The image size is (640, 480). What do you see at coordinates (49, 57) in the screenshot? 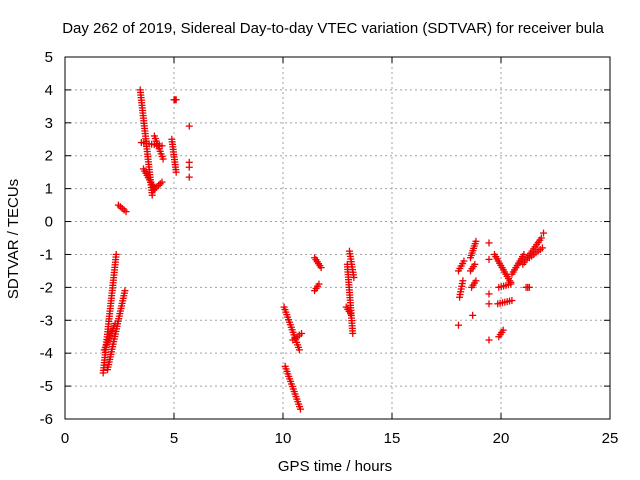
I see `y-tick-label: 5` at bounding box center [49, 57].